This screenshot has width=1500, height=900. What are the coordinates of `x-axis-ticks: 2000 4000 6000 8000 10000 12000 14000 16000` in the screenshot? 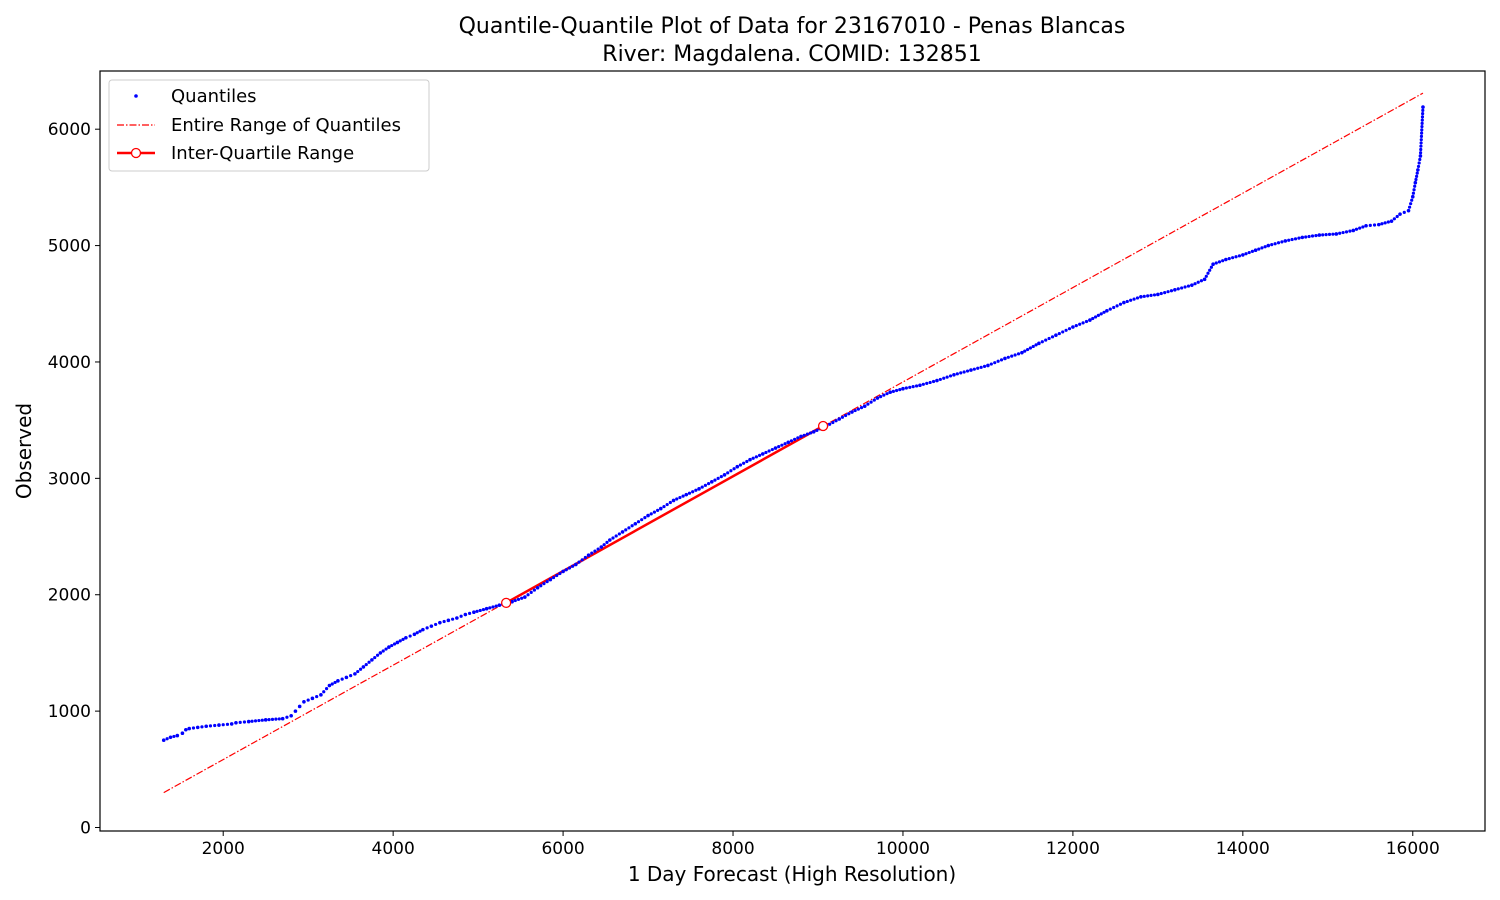 It's located at (821, 845).